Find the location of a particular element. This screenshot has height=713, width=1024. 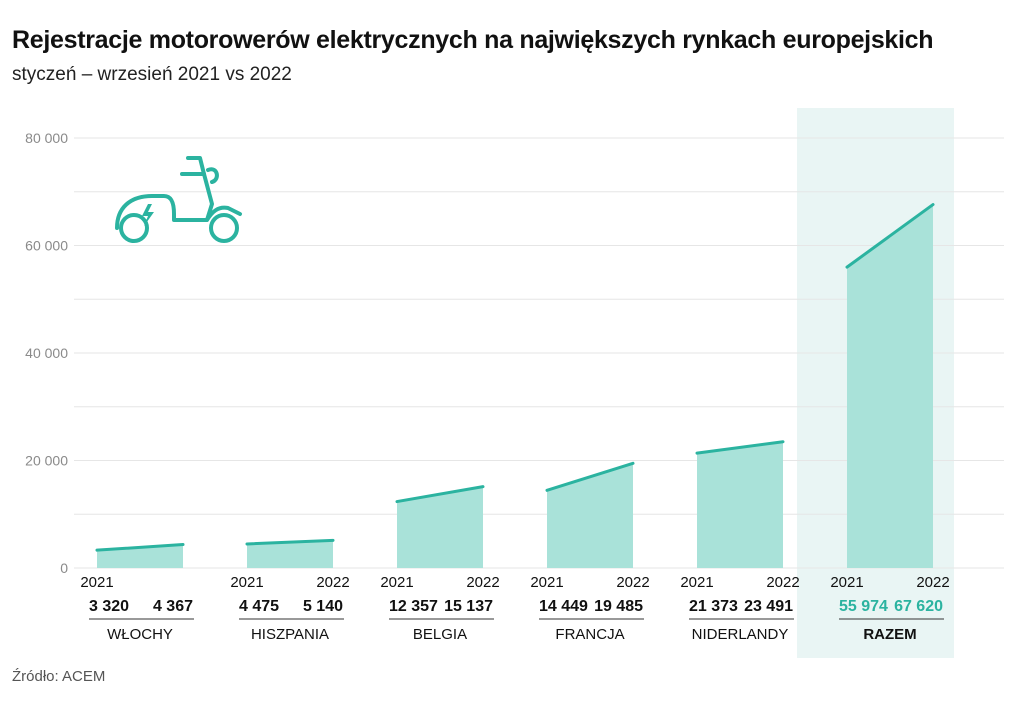

data-label: 14 449 is located at coordinates (563, 606).